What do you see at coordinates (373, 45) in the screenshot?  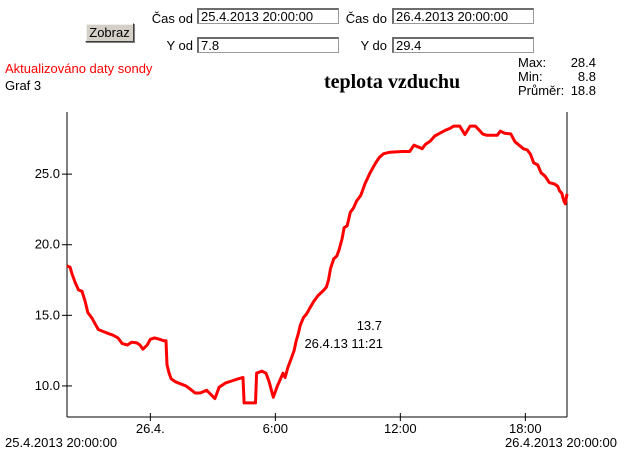 I see `y-do-label: Y do` at bounding box center [373, 45].